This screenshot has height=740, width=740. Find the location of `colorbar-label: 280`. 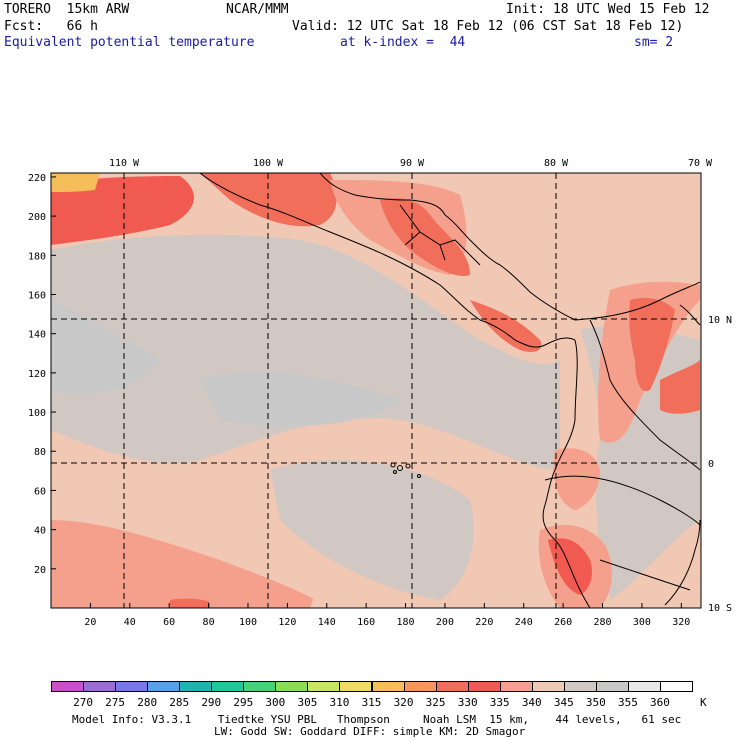

colorbar-label: 280 is located at coordinates (147, 702).